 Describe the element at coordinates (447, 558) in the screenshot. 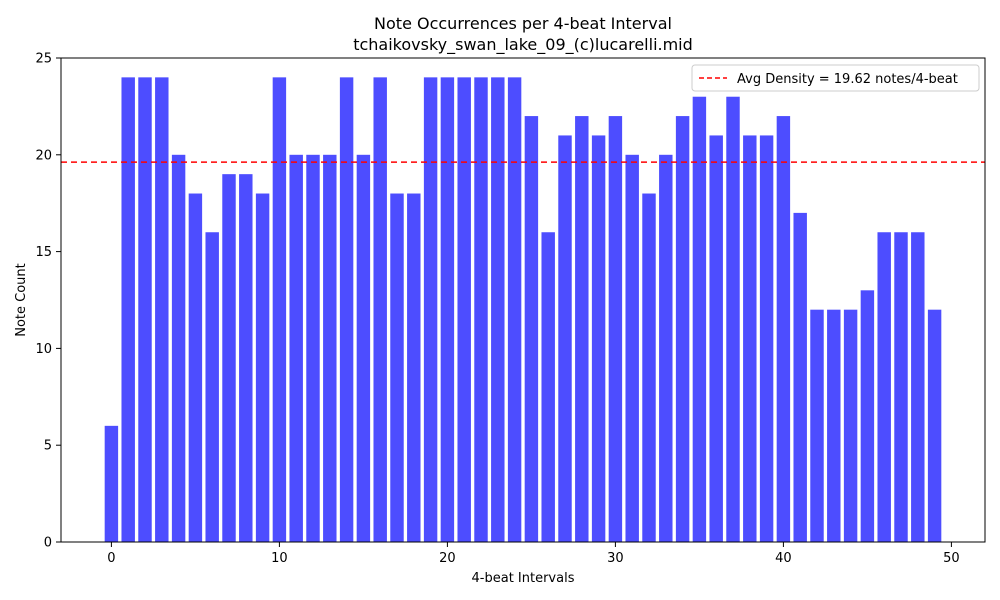

I see `x-tick-label: 20` at that location.